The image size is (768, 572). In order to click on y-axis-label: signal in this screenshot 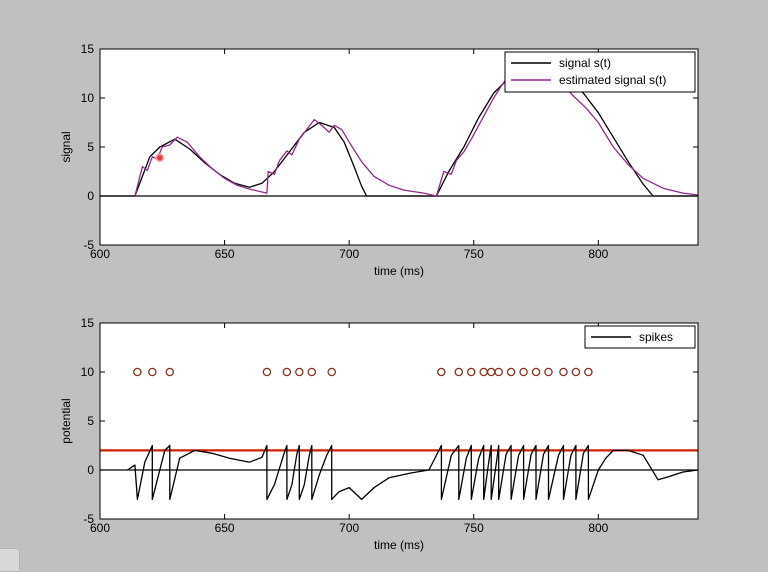, I will do `click(66, 146)`.